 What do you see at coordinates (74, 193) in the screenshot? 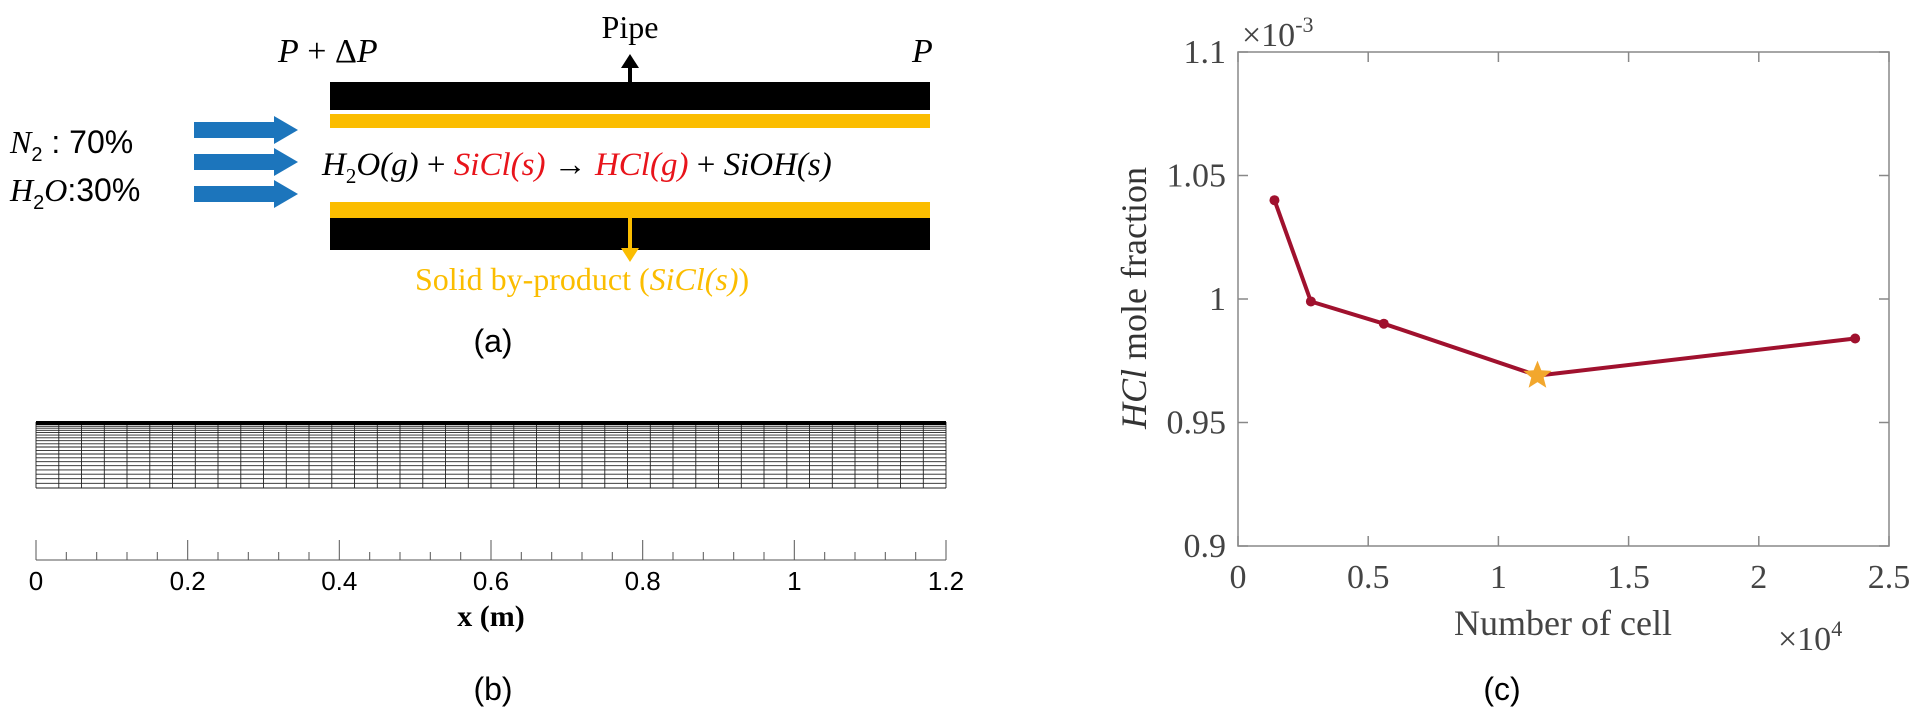
I see `feed-h2o: H2O:30%` at bounding box center [74, 193].